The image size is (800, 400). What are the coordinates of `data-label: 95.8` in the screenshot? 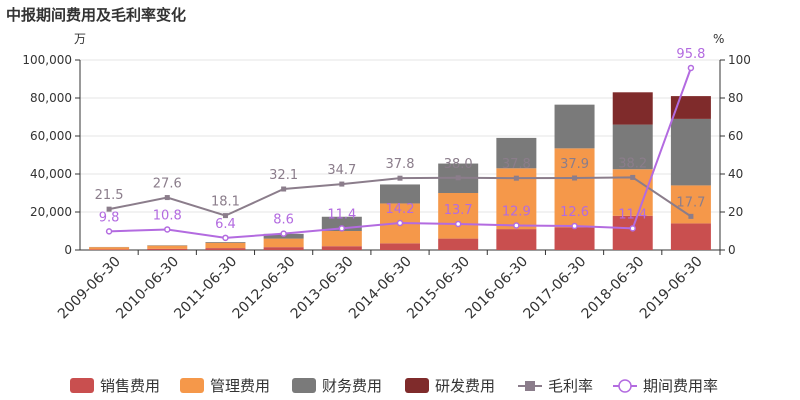 It's located at (690, 54).